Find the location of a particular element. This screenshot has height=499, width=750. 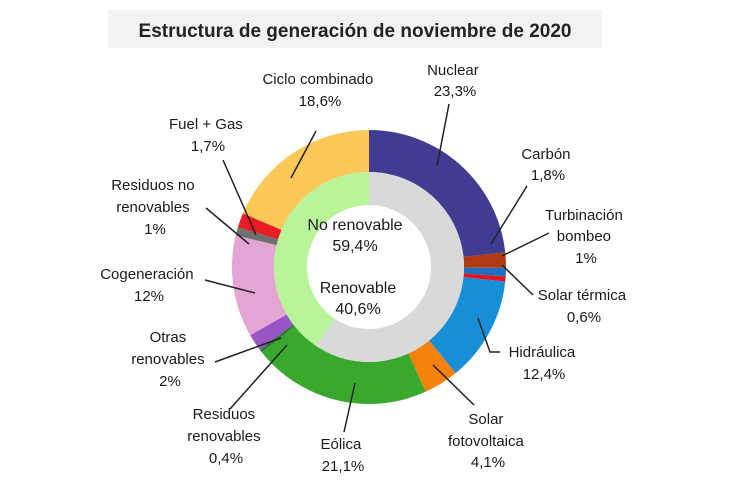

label-hidraulica: Hidráulica 12,4% is located at coordinates (544, 363).